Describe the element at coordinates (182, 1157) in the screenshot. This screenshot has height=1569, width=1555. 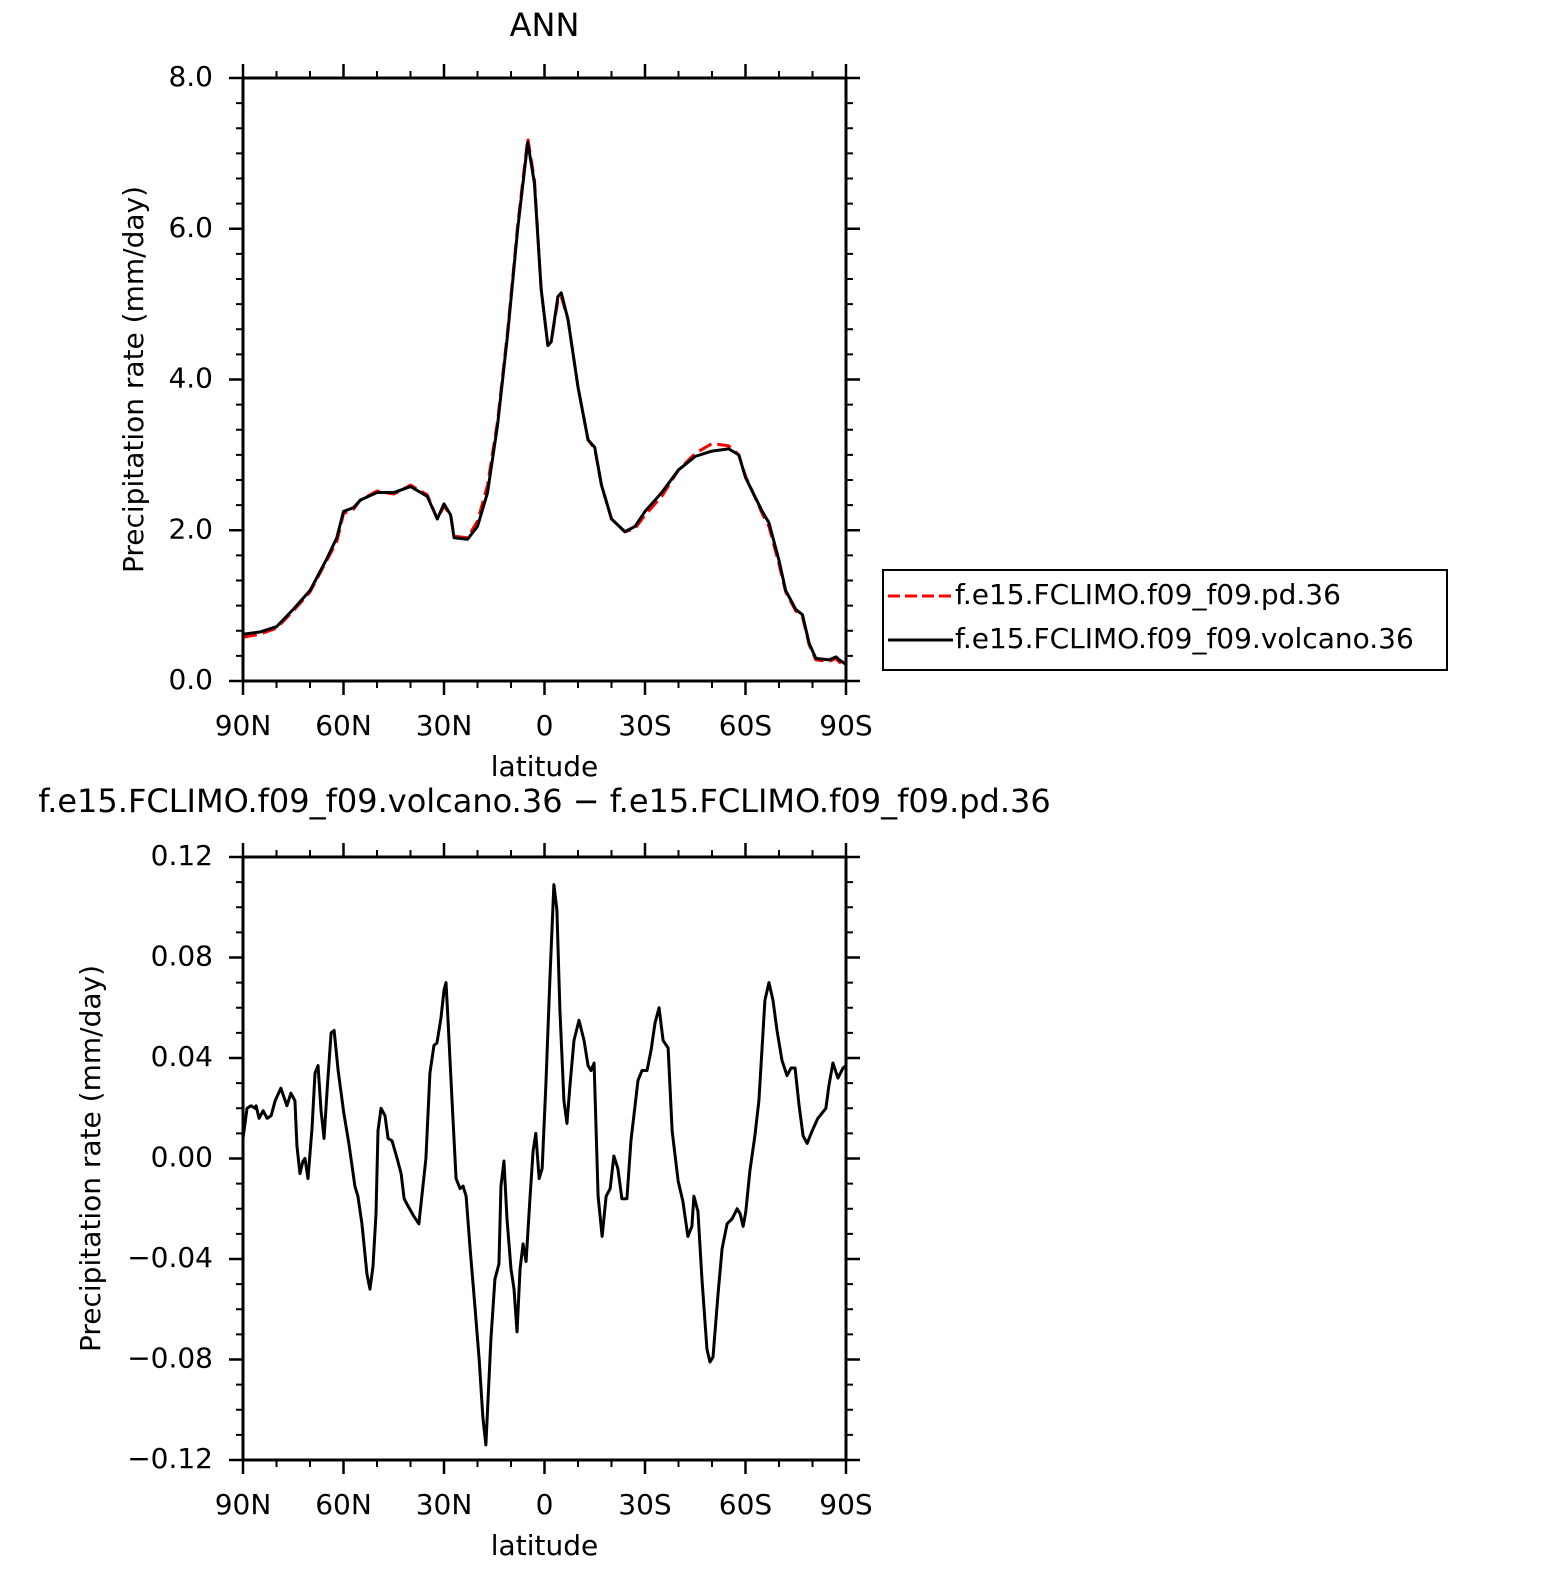
I see `y-tick-label: 0.00` at that location.